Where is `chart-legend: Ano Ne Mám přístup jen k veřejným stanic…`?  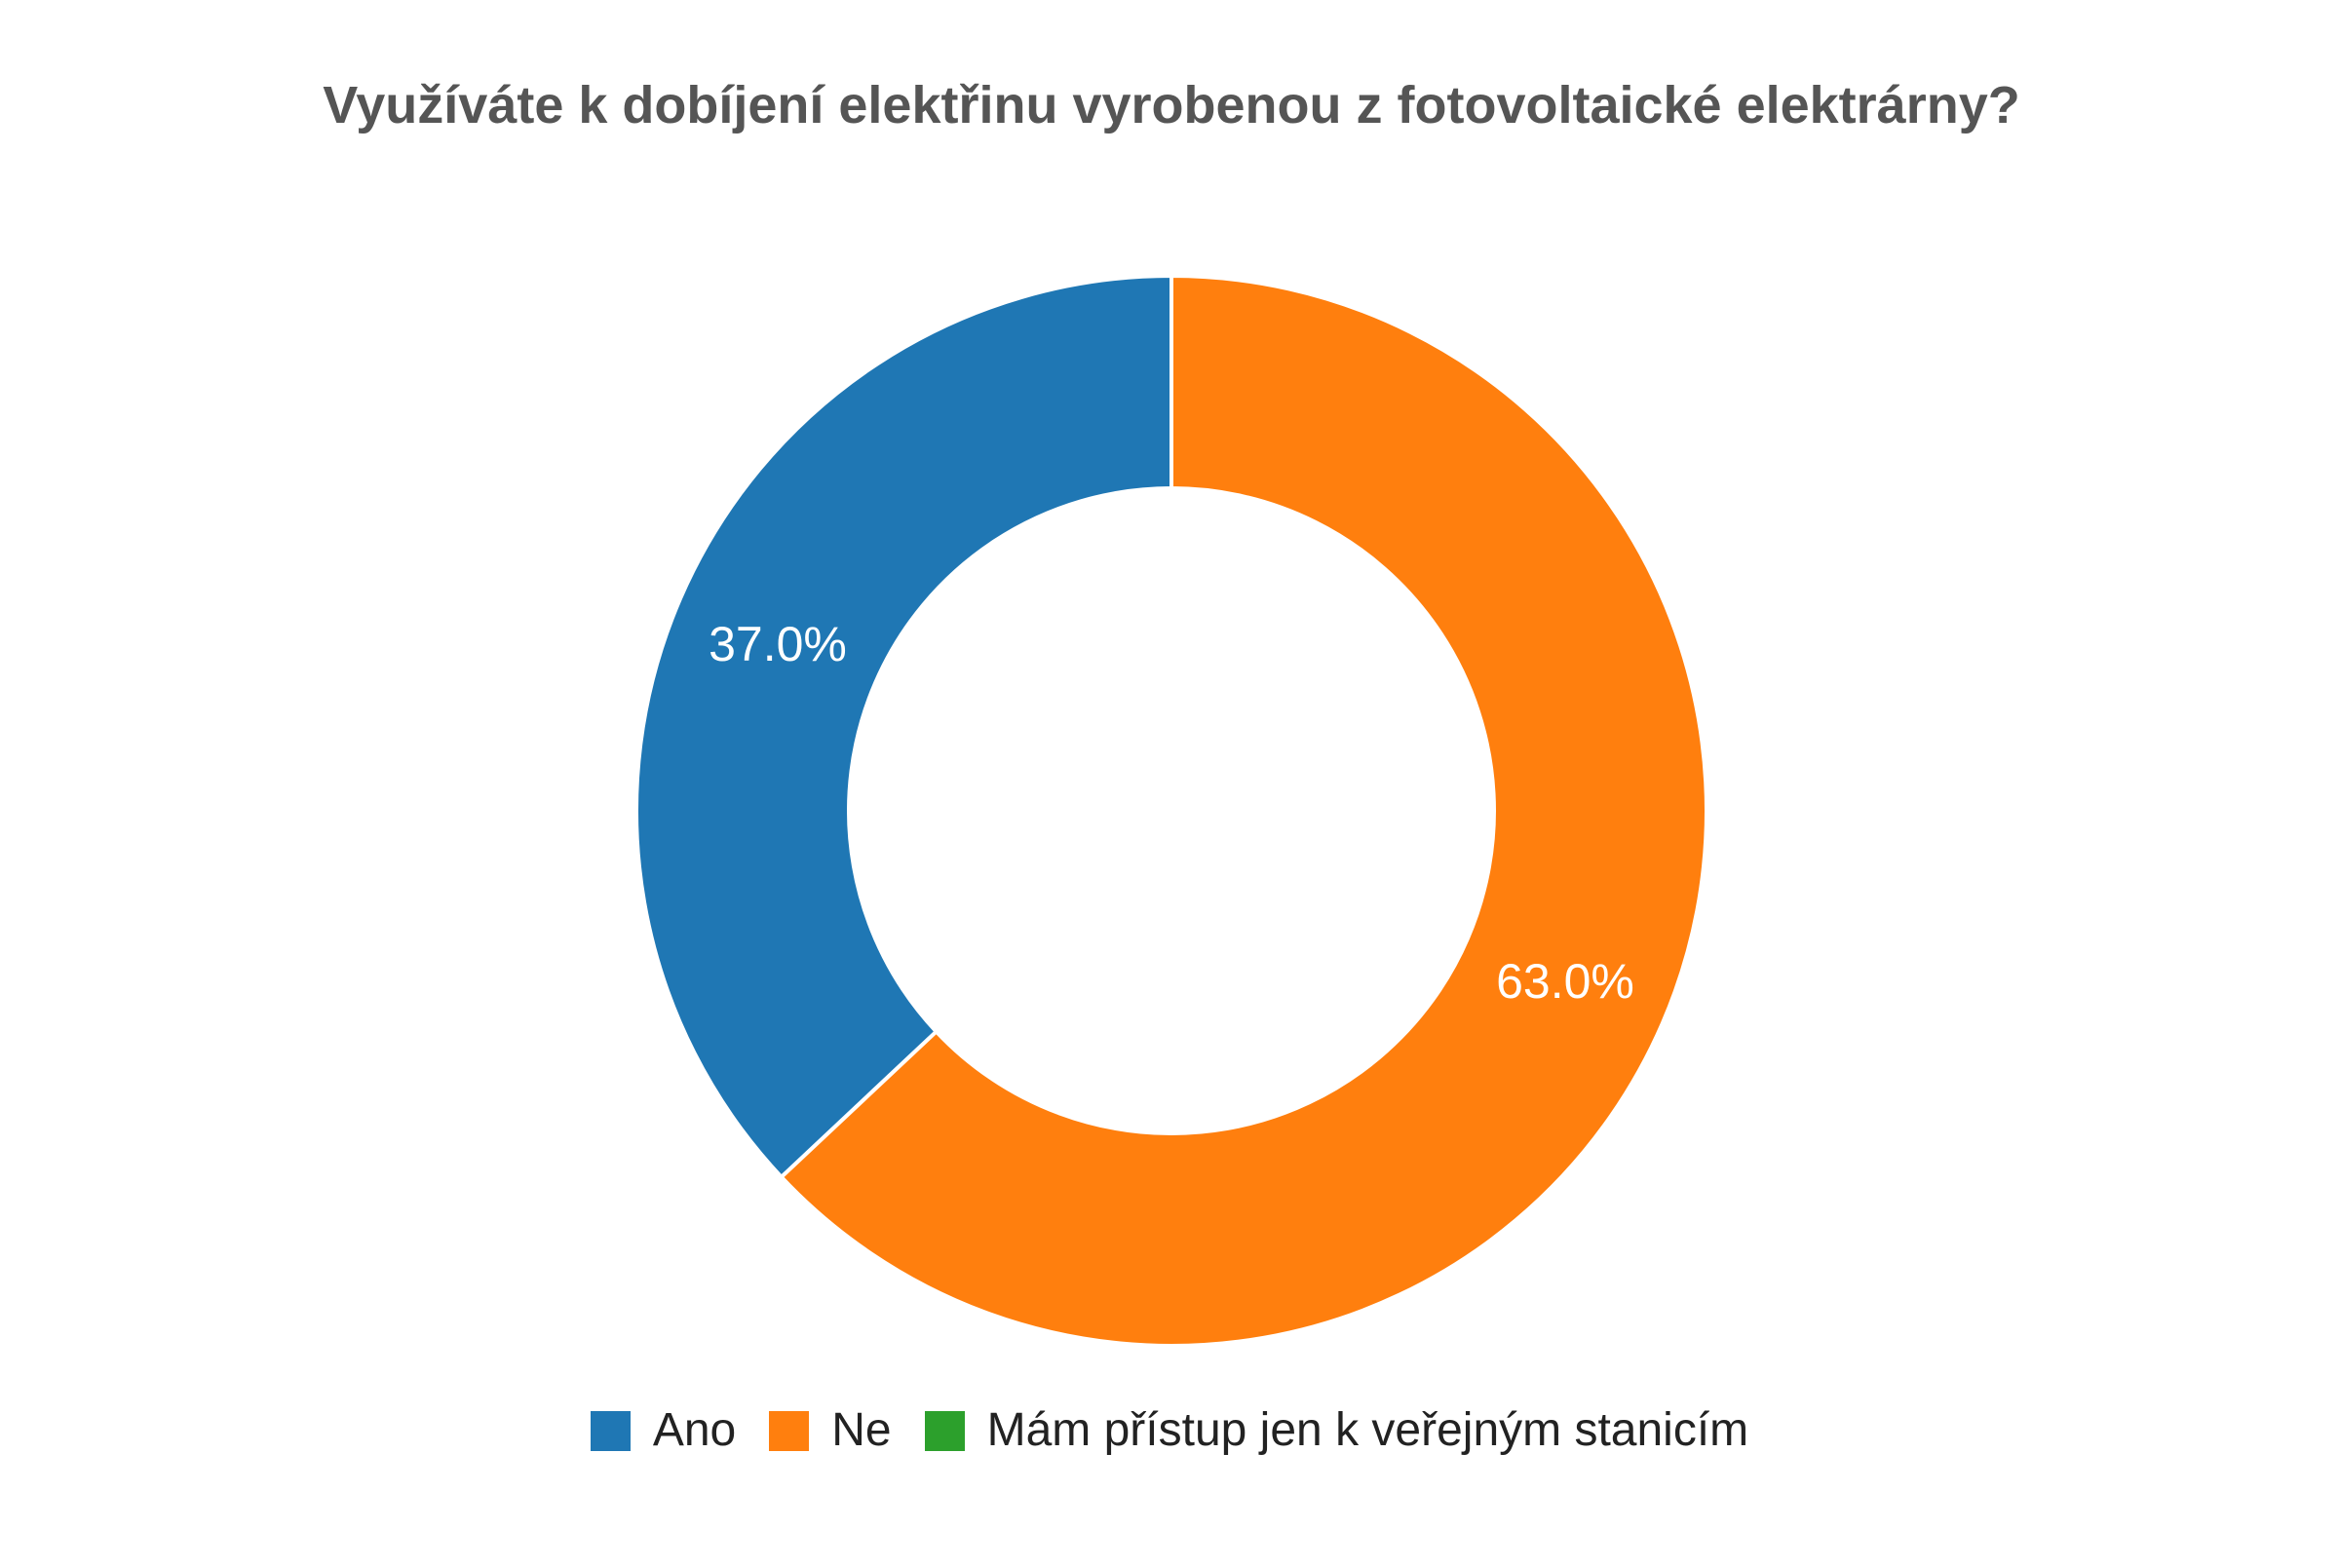
chart-legend: Ano Ne Mám přístup jen k veřejným stanic… is located at coordinates (1169, 1430).